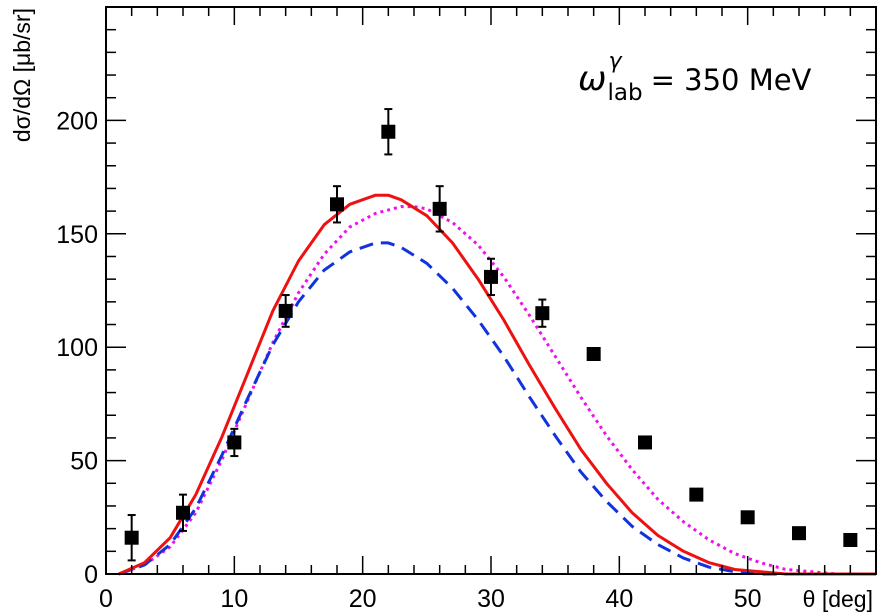 The width and height of the screenshot is (885, 614). Describe the element at coordinates (84, 462) in the screenshot. I see `y-tick-label: 50` at that location.